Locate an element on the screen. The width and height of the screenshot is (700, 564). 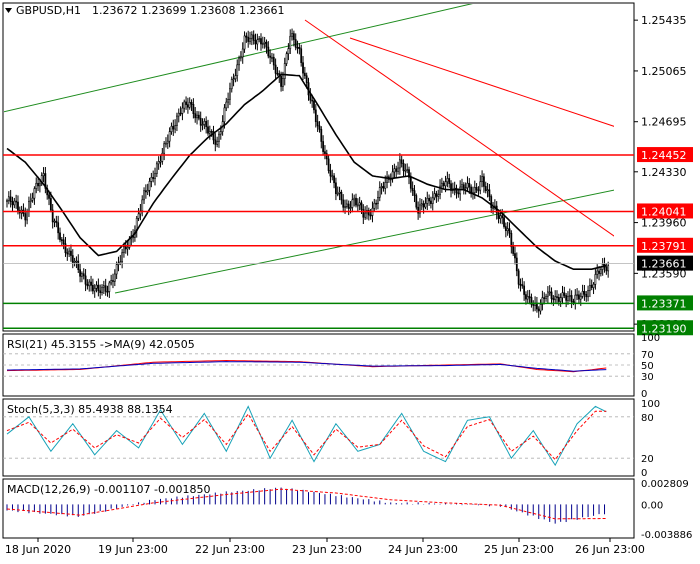
stoch-axis-label: 0 is located at coordinates (644, 473).